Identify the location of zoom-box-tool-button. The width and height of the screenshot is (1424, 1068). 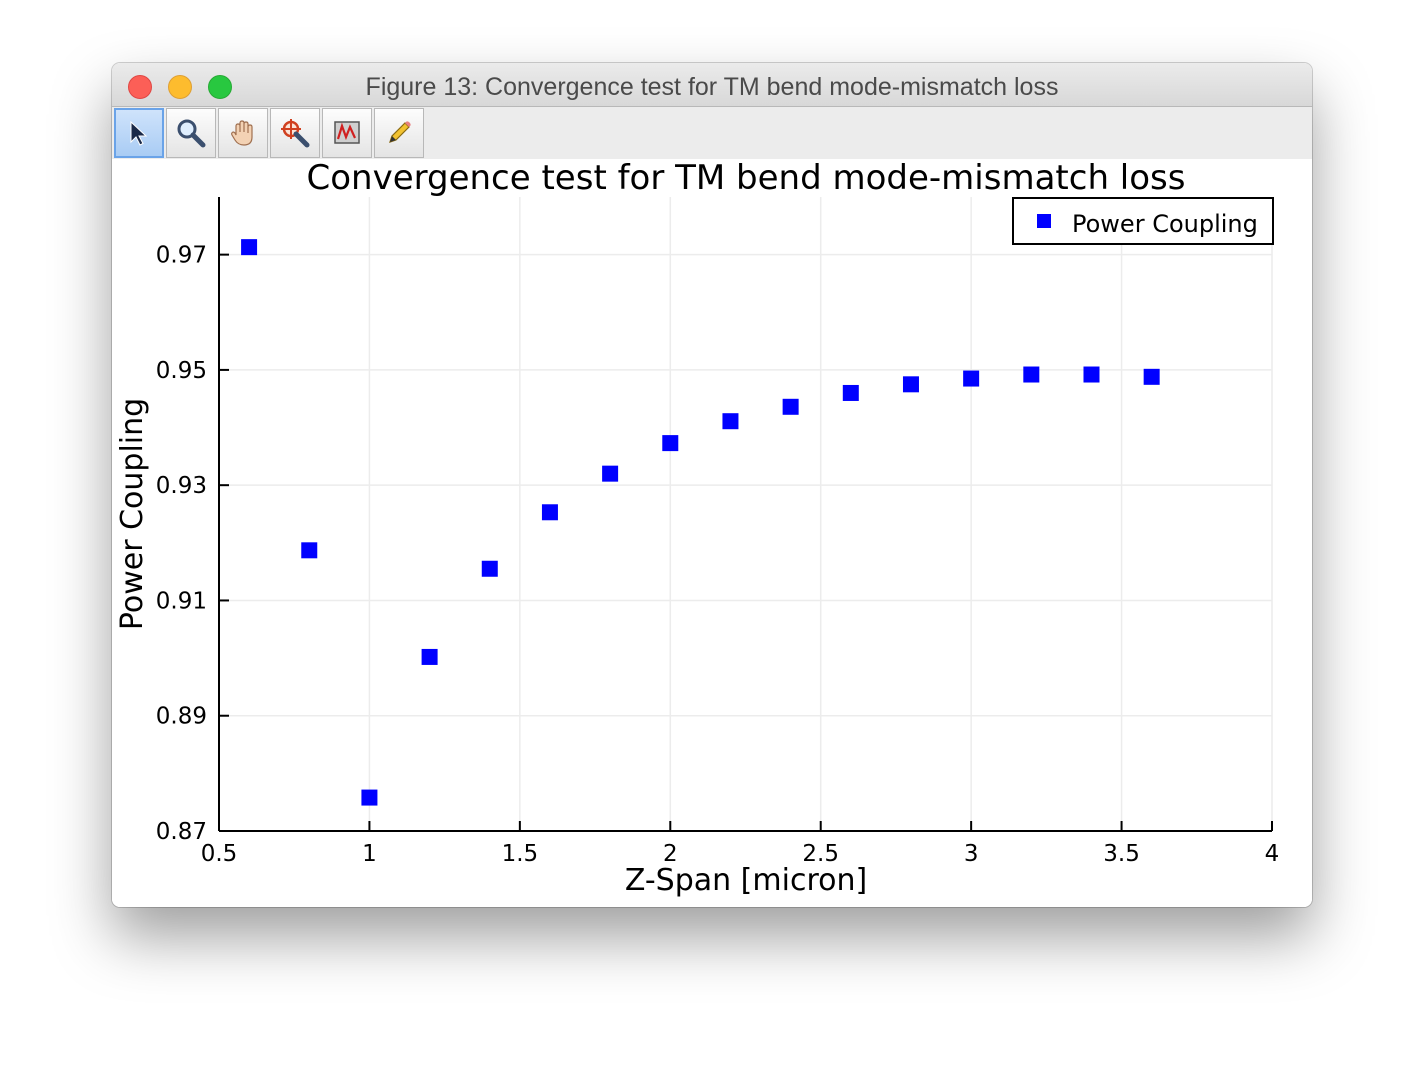
(295, 133).